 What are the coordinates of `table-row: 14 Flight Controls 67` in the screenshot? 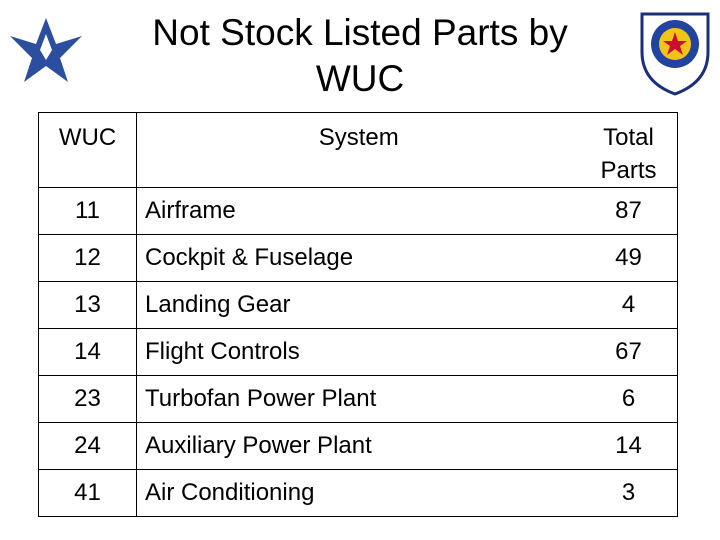 It's located at (357, 352).